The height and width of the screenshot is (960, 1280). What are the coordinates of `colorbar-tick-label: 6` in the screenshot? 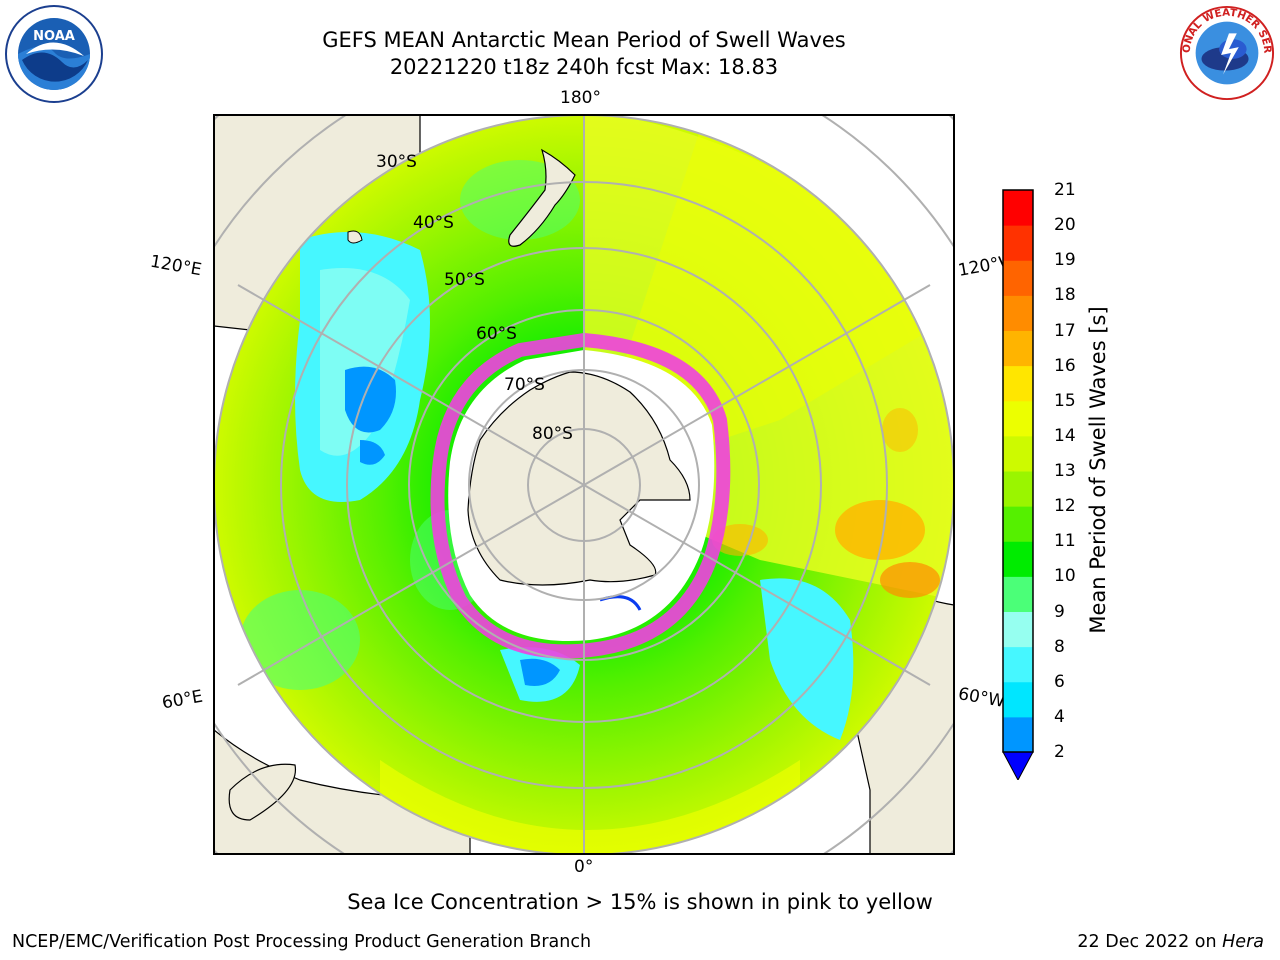 It's located at (1059, 681).